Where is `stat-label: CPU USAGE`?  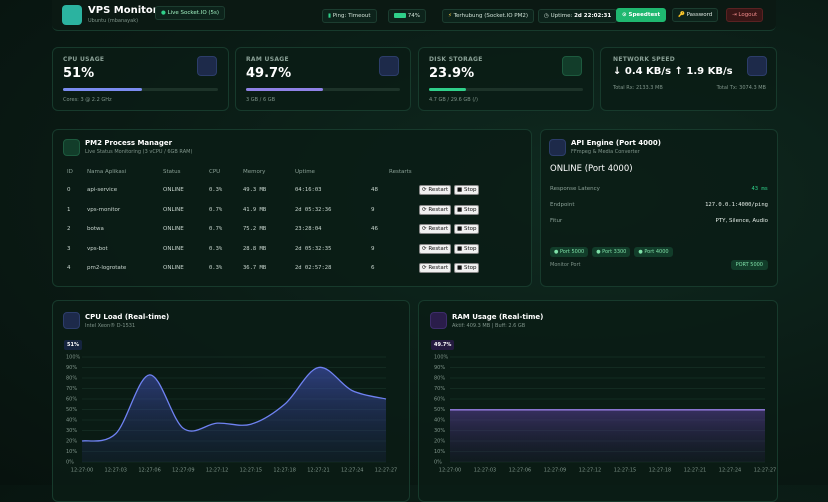 stat-label: CPU USAGE is located at coordinates (84, 59).